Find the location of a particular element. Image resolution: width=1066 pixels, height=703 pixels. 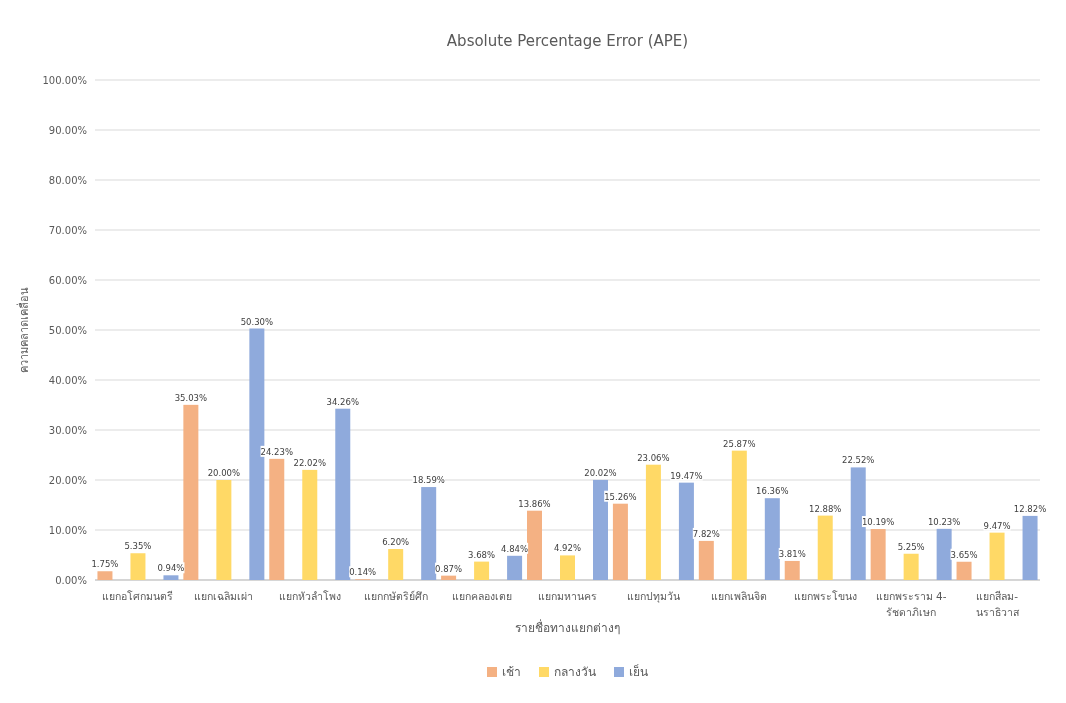

data-label: 3.65% is located at coordinates (964, 554).